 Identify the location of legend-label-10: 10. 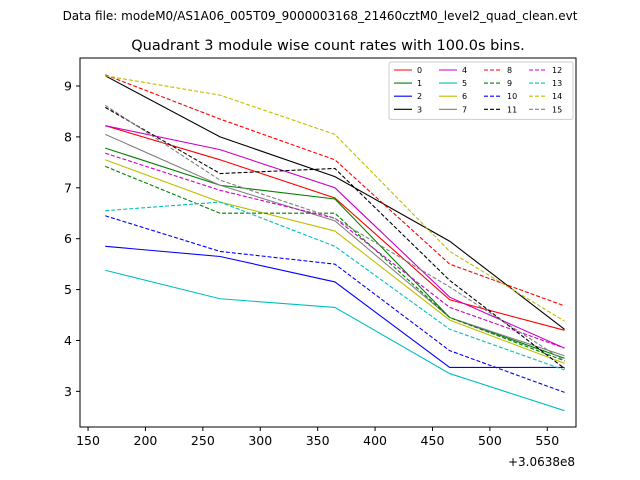
(512, 96).